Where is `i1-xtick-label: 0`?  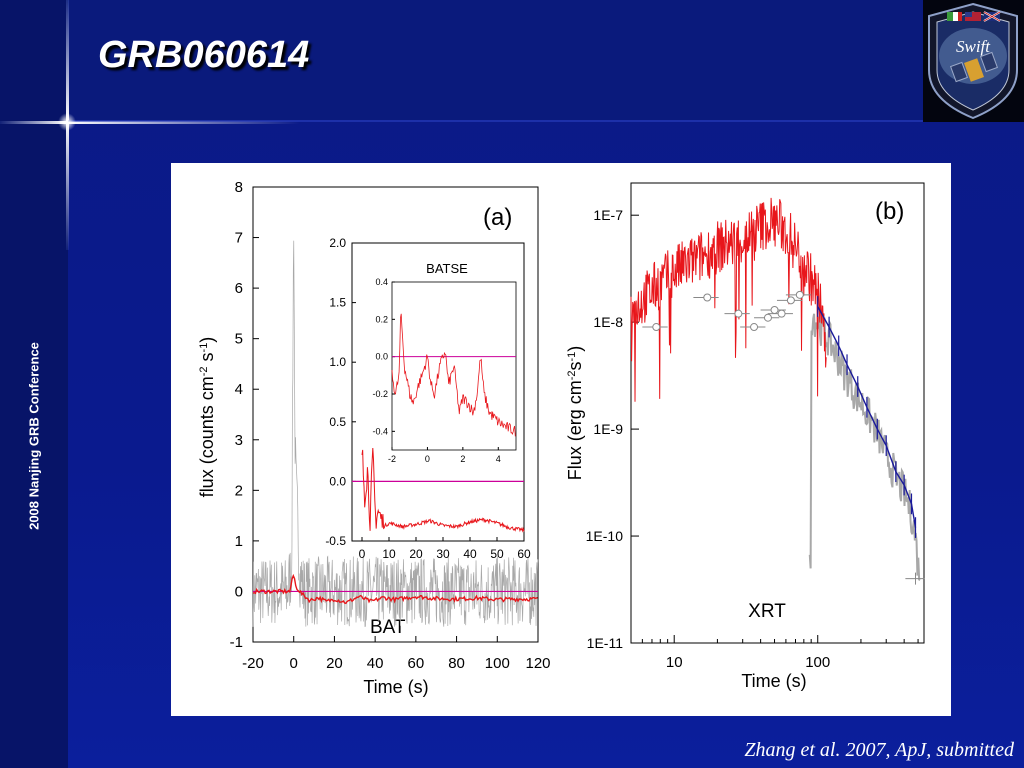
i1-xtick-label: 0 is located at coordinates (362, 554).